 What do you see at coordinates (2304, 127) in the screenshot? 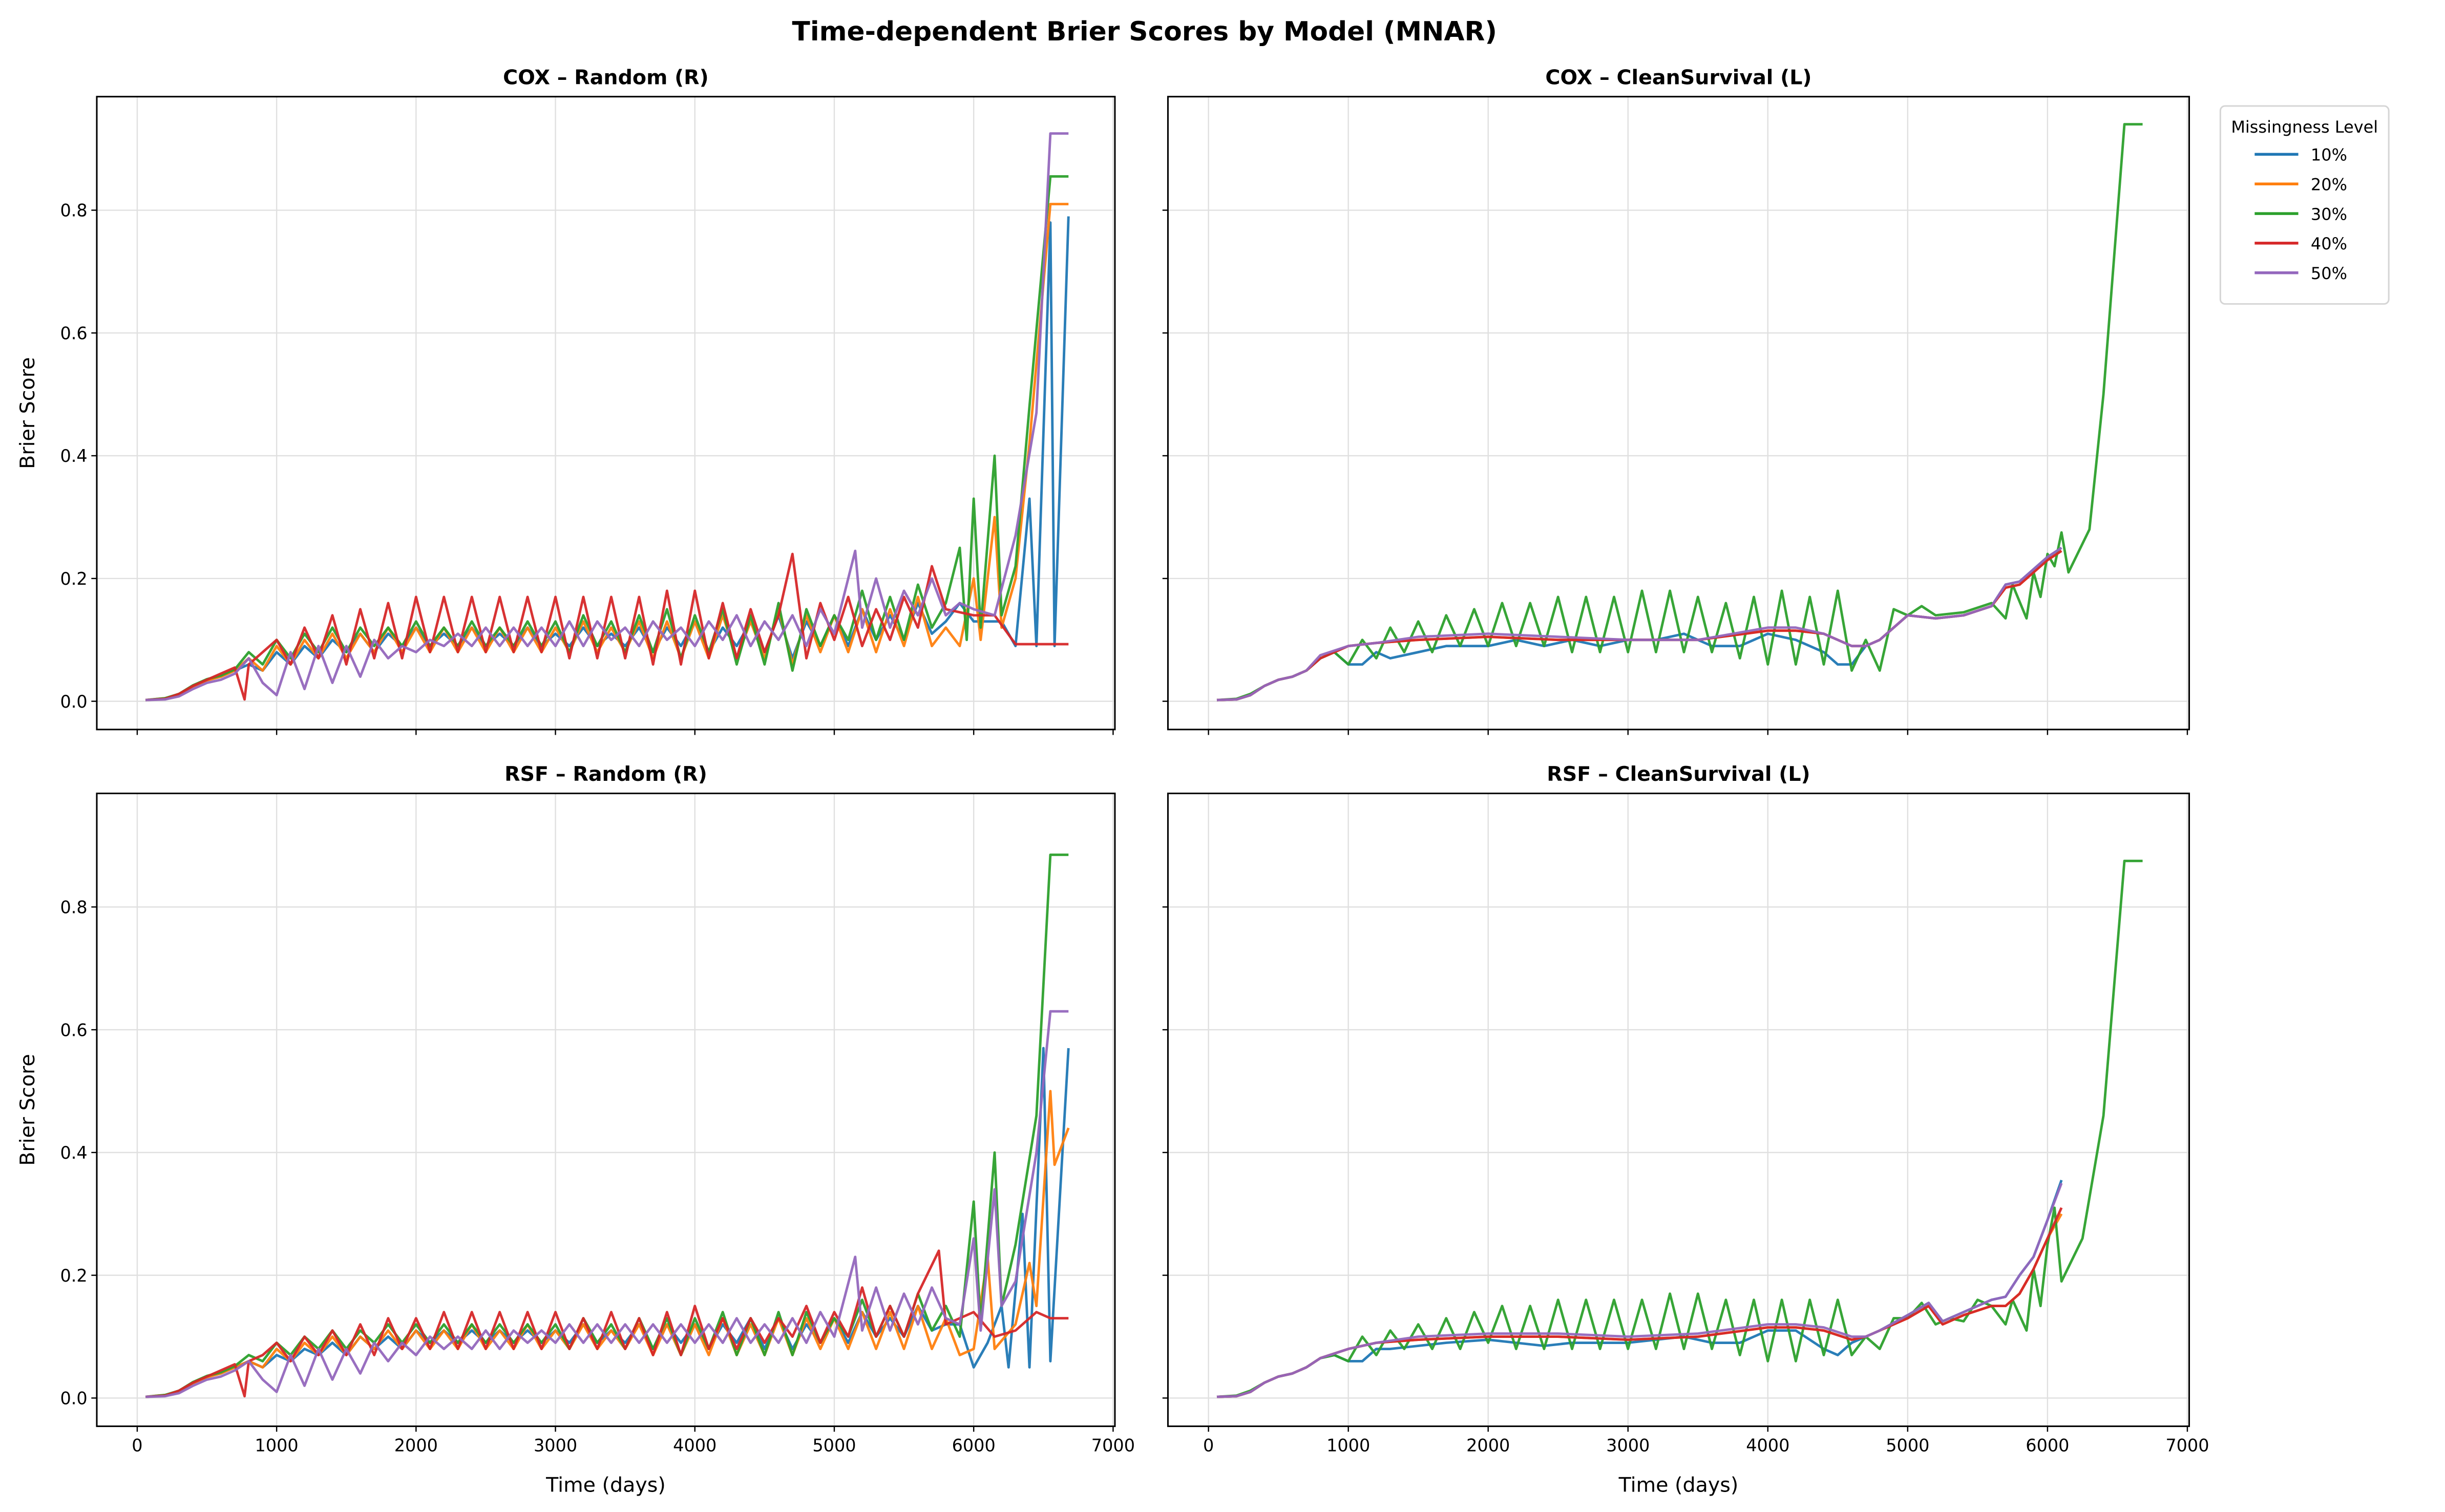
I see `legend-title: Missingness Level` at bounding box center [2304, 127].